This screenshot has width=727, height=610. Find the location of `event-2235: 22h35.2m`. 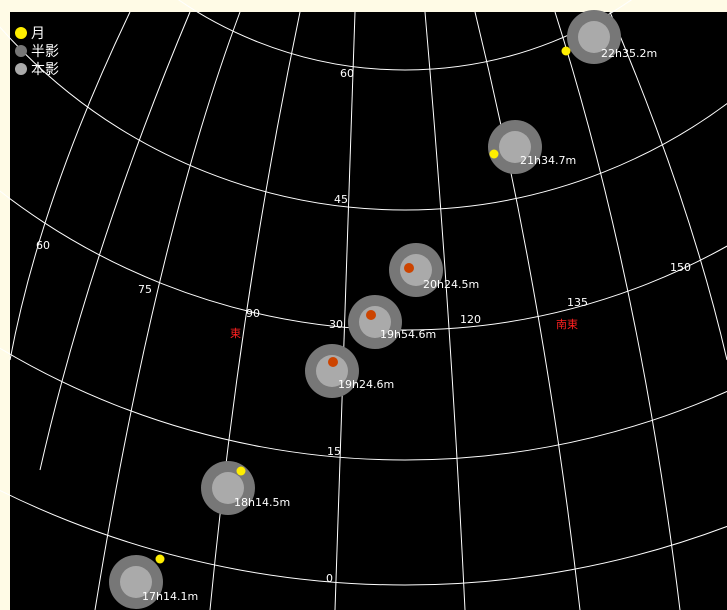

event-2235: 22h35.2m is located at coordinates (609, 37).